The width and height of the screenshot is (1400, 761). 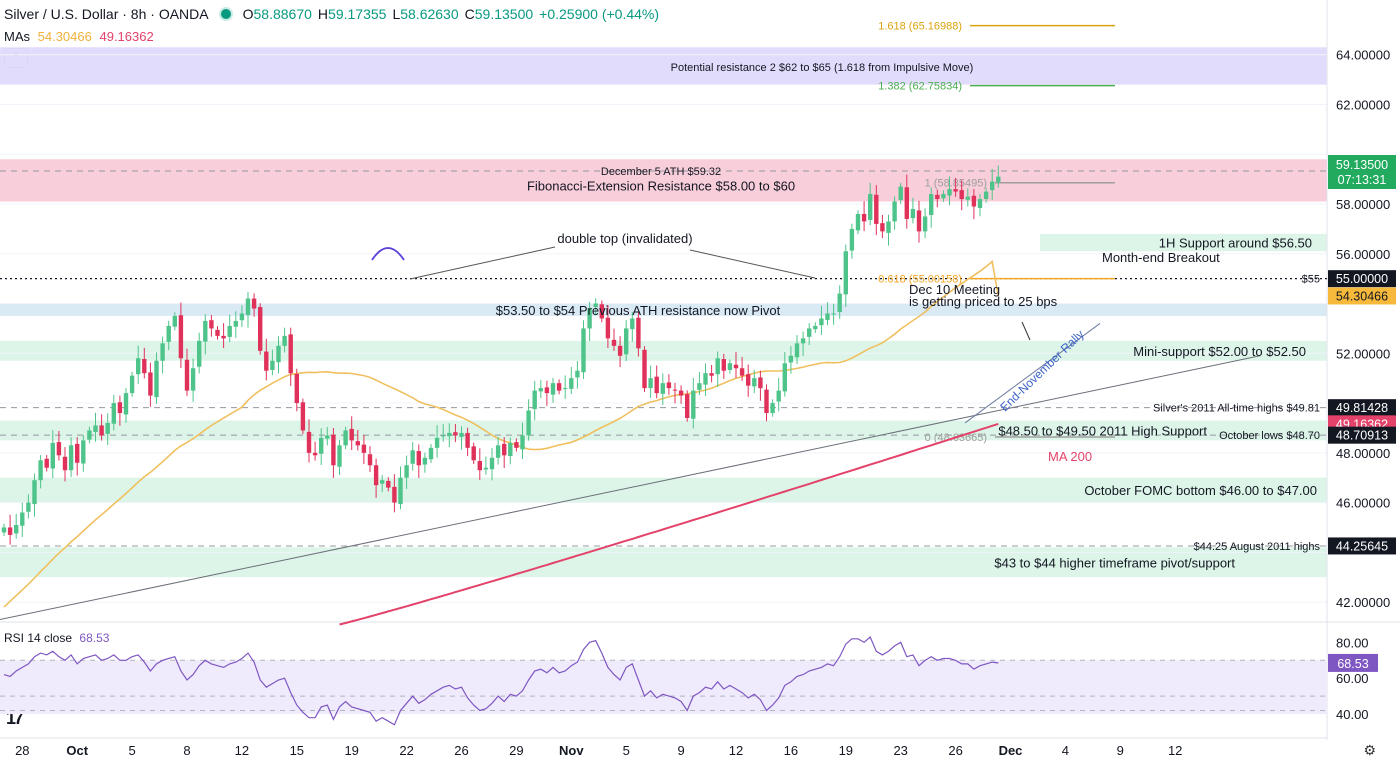 I want to click on x-tick-label-12: 5, so click(x=626, y=750).